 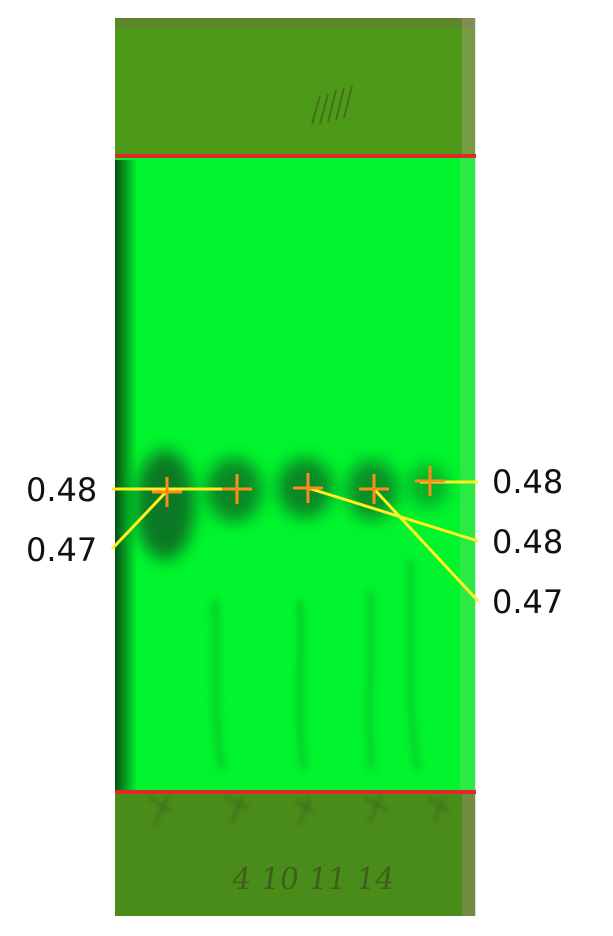 What do you see at coordinates (316, 665) in the screenshot?
I see `lane-streaks` at bounding box center [316, 665].